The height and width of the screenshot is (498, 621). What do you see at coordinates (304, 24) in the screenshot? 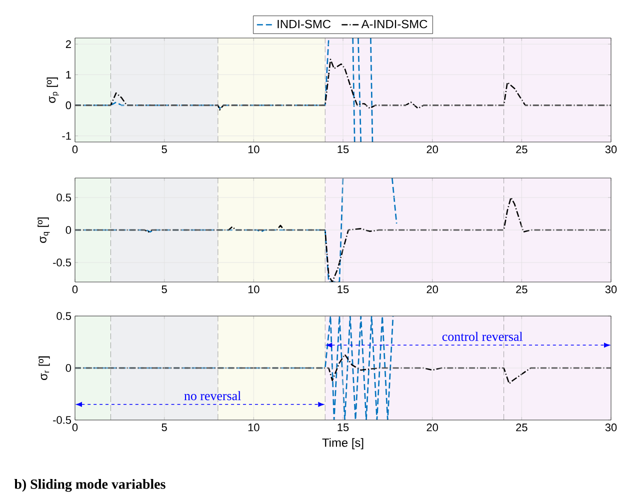
I see `legend-label: INDI-SMC` at bounding box center [304, 24].